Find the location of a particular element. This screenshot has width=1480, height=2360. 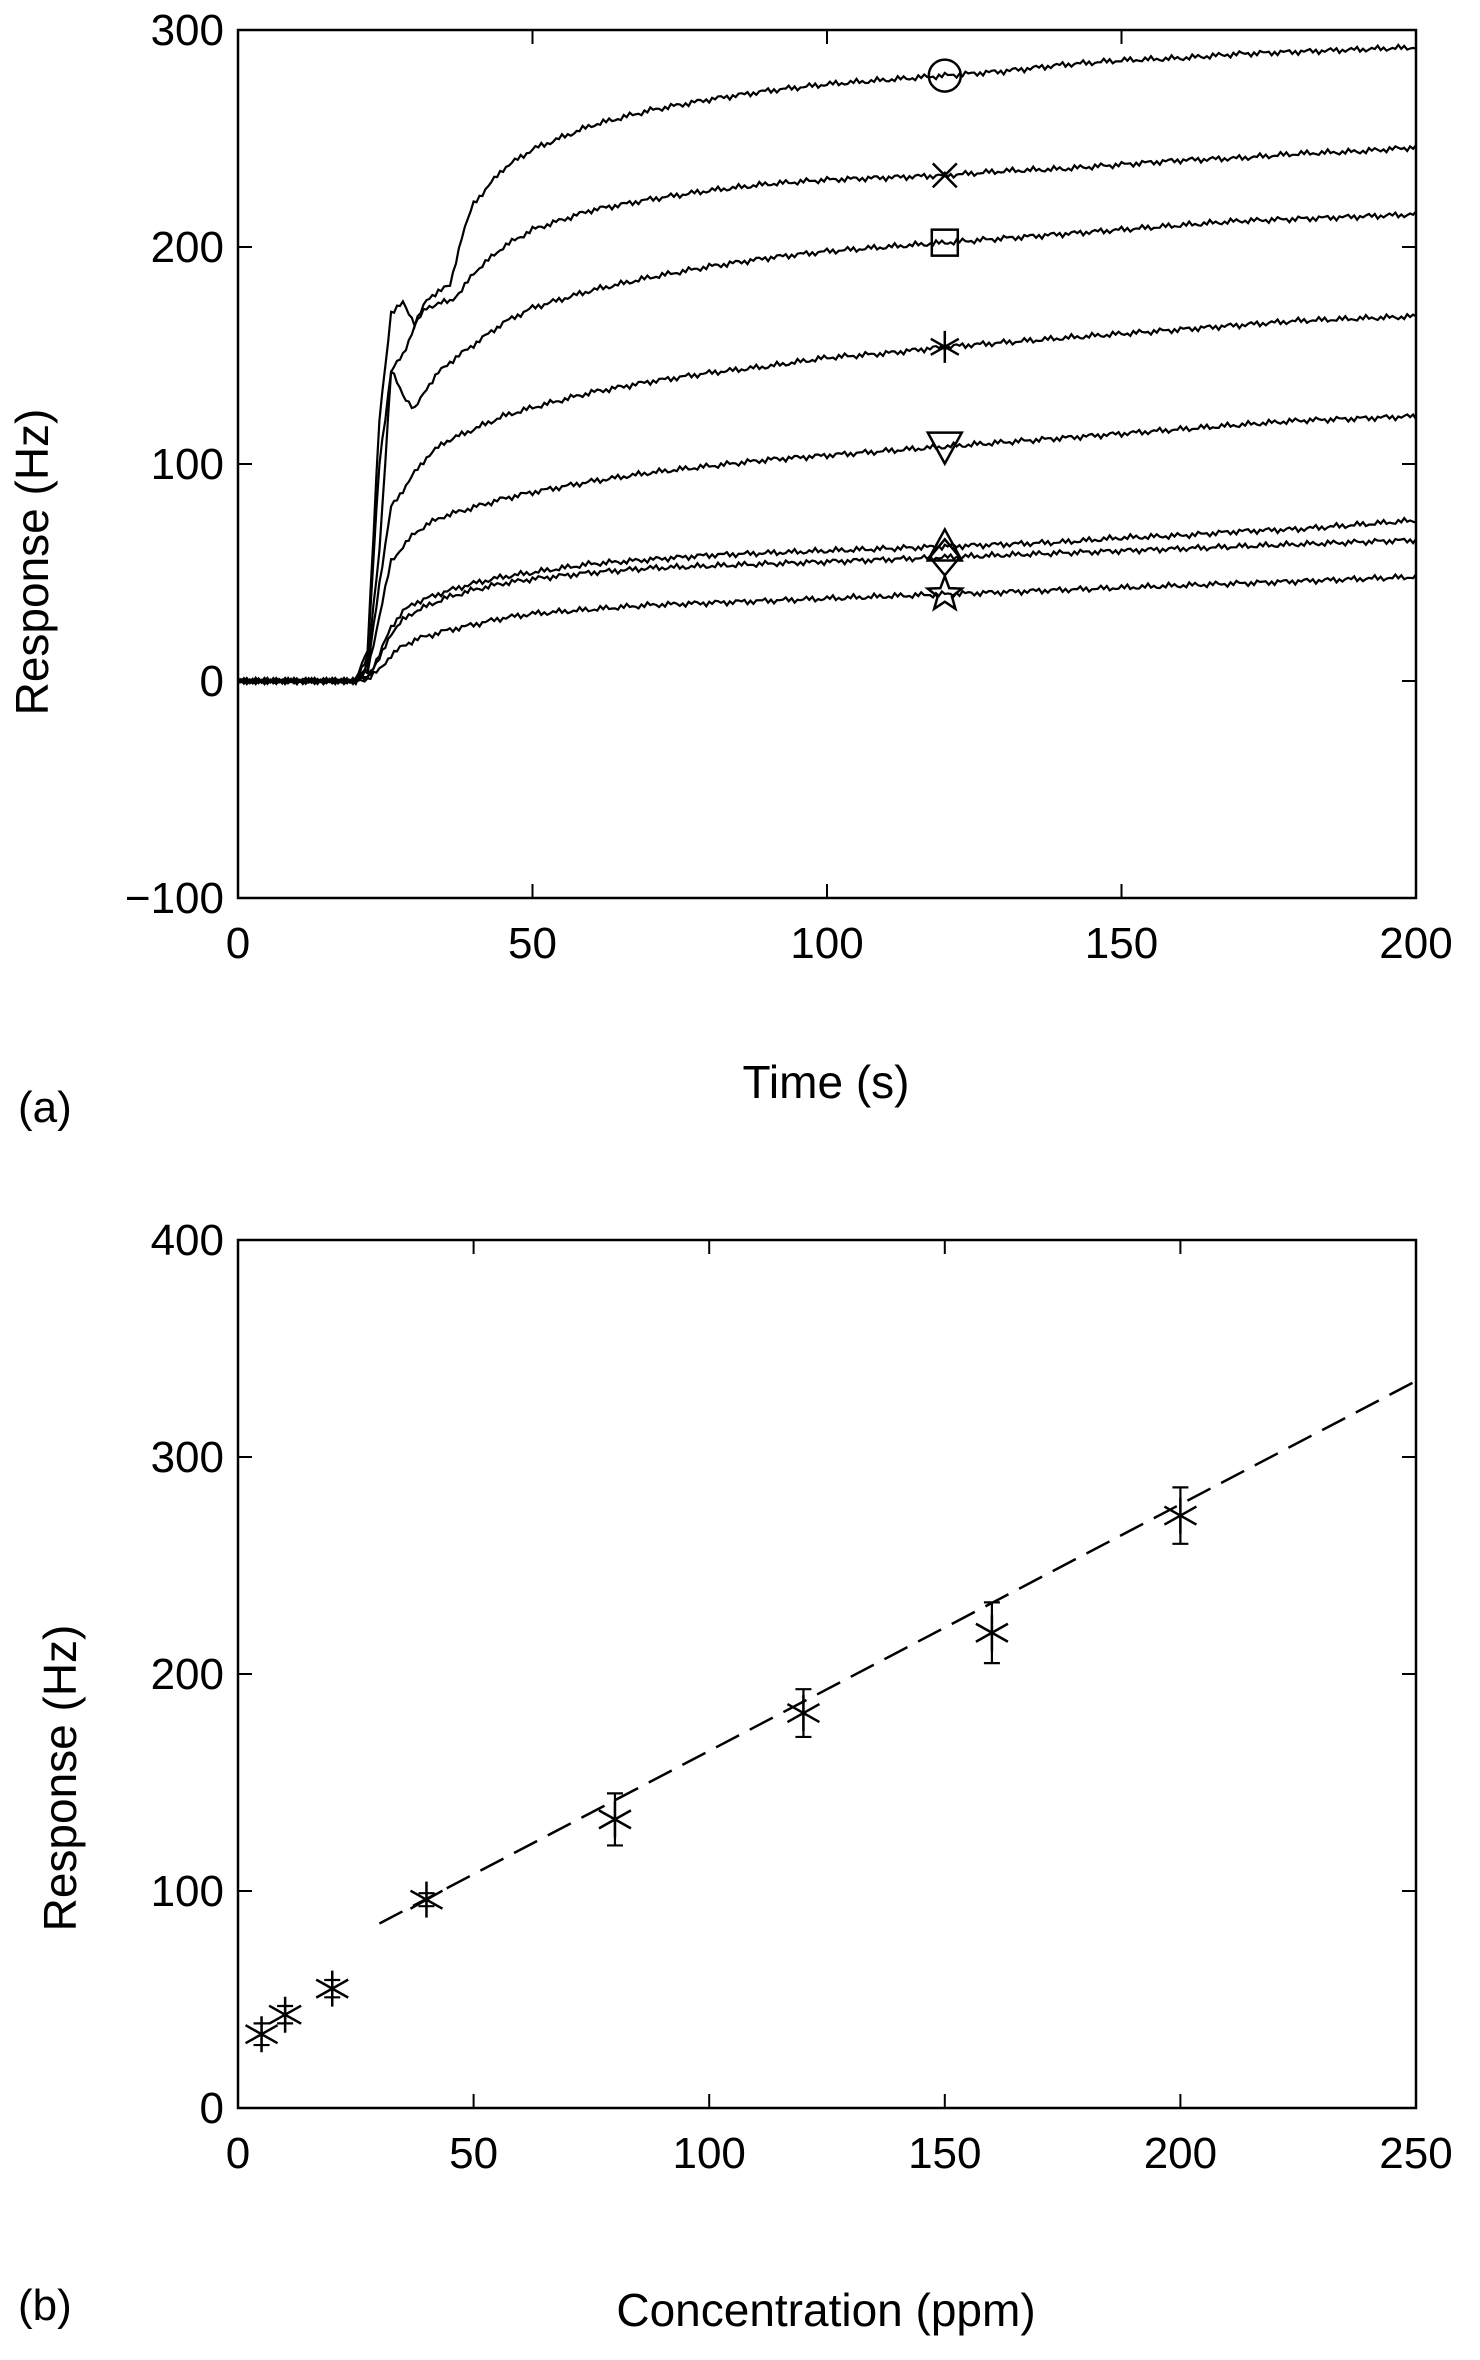

series-line-asterisk is located at coordinates (827, 499).